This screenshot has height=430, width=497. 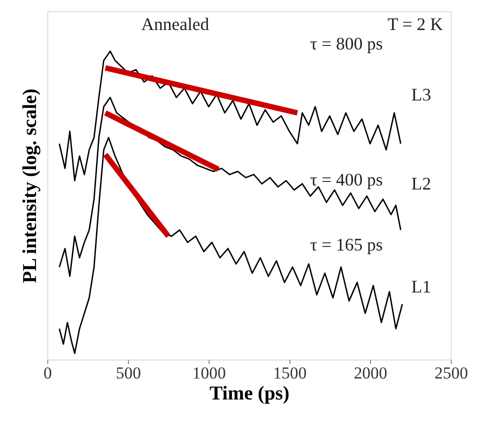 What do you see at coordinates (346, 179) in the screenshot?
I see `annotation: τ = 400 ps` at bounding box center [346, 179].